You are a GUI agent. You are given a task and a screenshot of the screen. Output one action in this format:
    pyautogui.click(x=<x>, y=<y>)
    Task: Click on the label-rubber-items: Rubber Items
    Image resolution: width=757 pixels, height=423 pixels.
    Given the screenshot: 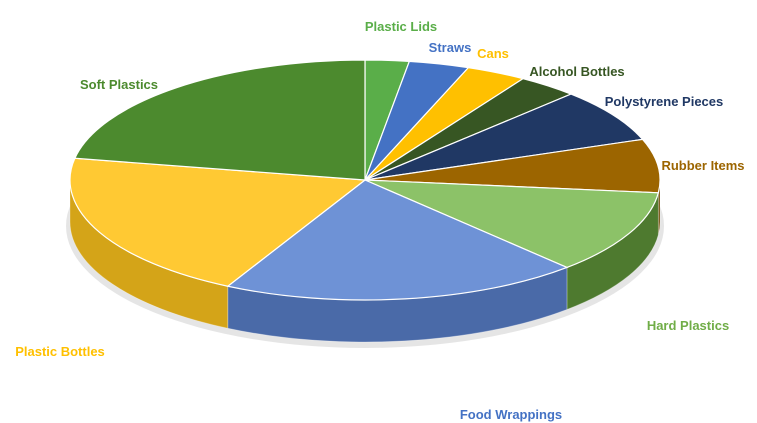 What is the action you would take?
    pyautogui.click(x=702, y=165)
    